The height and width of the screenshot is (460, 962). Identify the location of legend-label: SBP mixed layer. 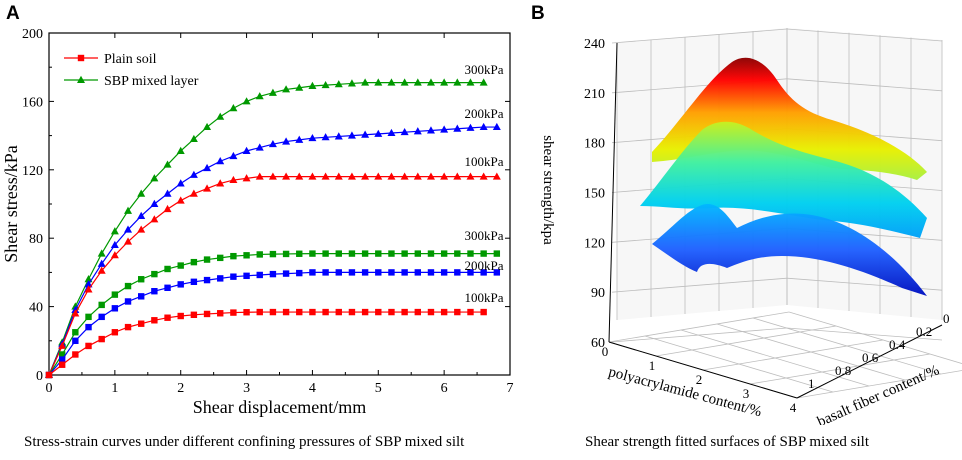
(151, 81).